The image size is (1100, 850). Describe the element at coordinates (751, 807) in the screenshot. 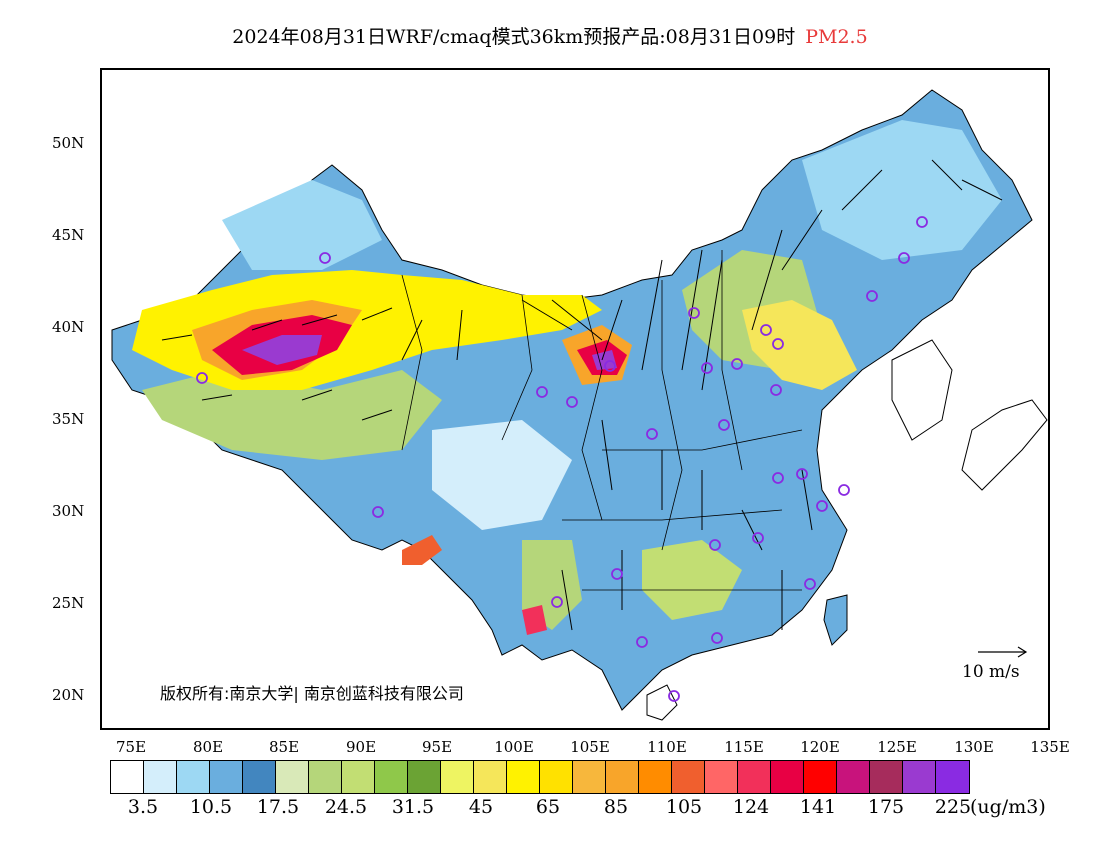

I see `legend-label: 124` at that location.